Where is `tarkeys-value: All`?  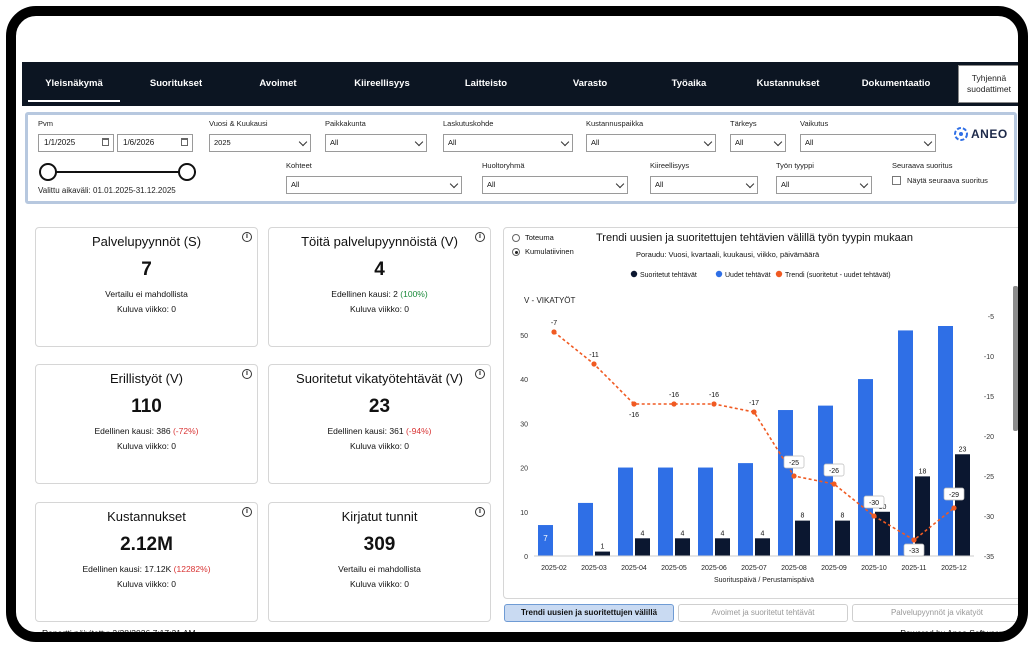
tarkeys-value: All is located at coordinates (739, 142).